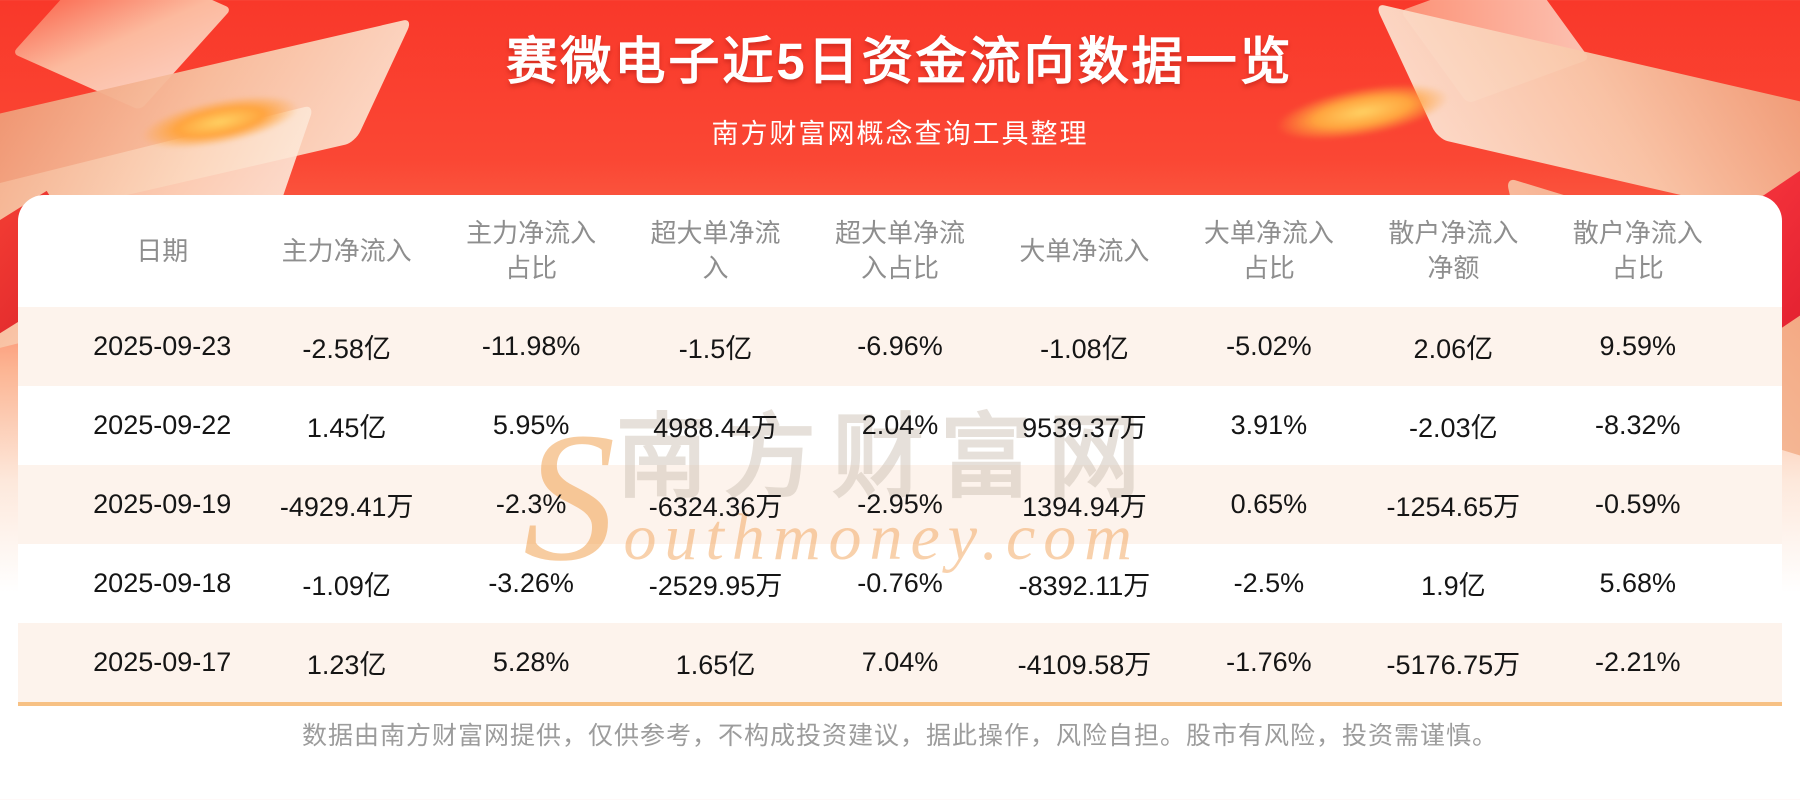  What do you see at coordinates (346, 507) in the screenshot?
I see `table-cell: -4929.41万` at bounding box center [346, 507].